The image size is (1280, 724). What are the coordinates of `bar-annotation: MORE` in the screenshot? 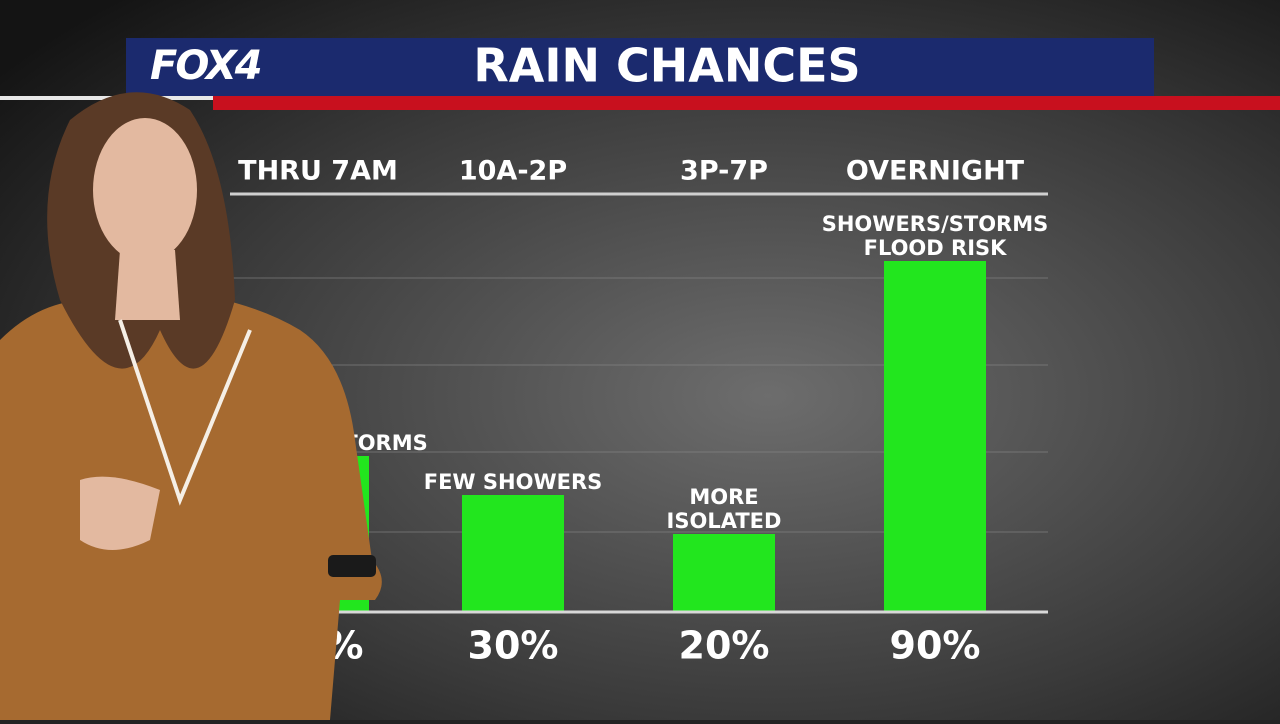 It's located at (723, 497).